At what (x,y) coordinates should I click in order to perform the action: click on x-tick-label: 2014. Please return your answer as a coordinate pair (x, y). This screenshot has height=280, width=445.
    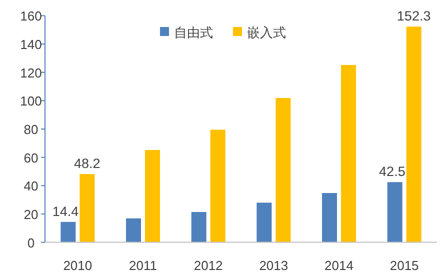
    Looking at the image, I should click on (339, 265).